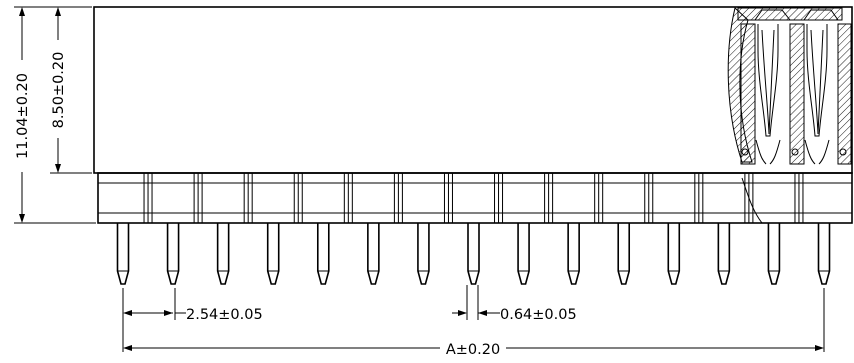 Image resolution: width=854 pixels, height=363 pixels. Describe the element at coordinates (514, 304) in the screenshot. I see `pin-width-dimension: 0.64±0.05` at that location.